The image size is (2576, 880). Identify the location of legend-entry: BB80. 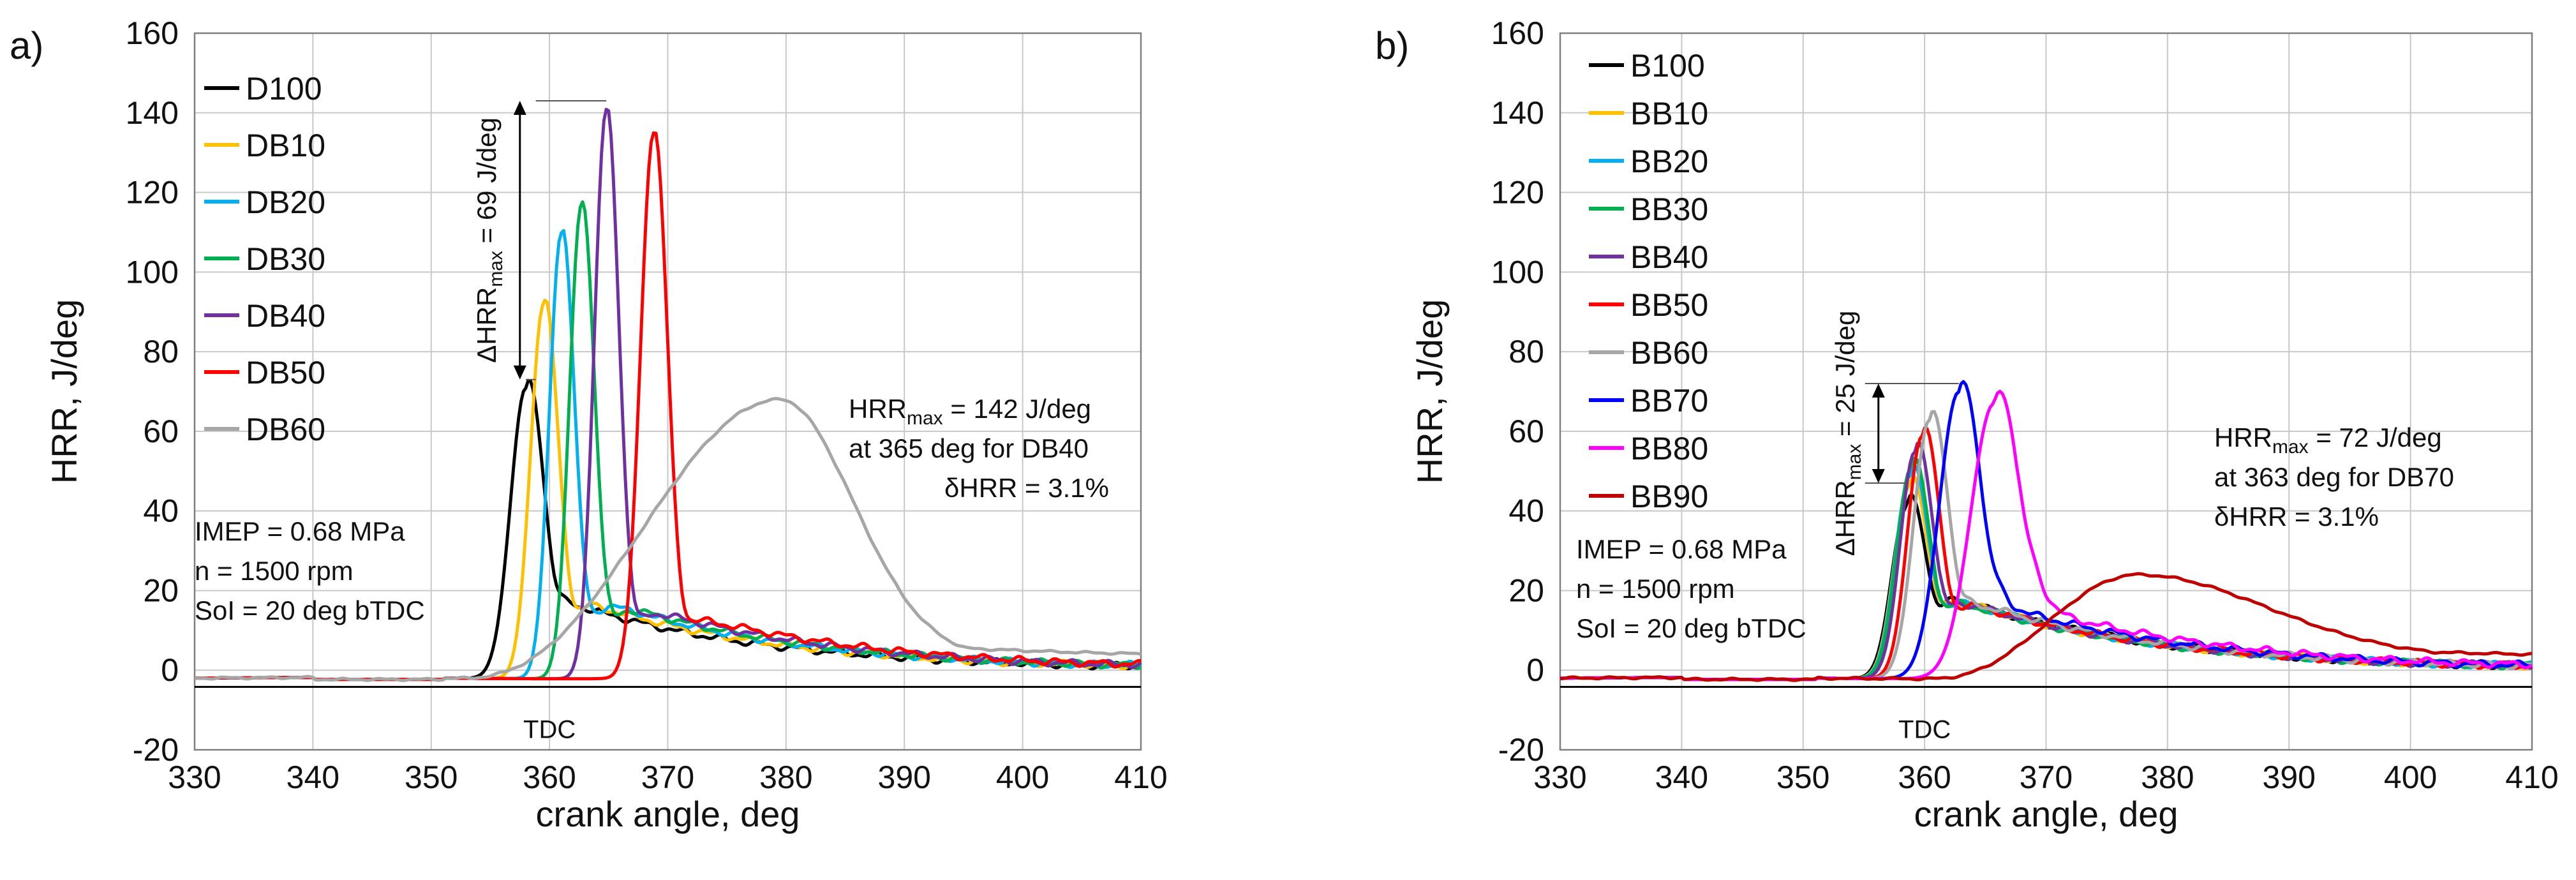
(1669, 449).